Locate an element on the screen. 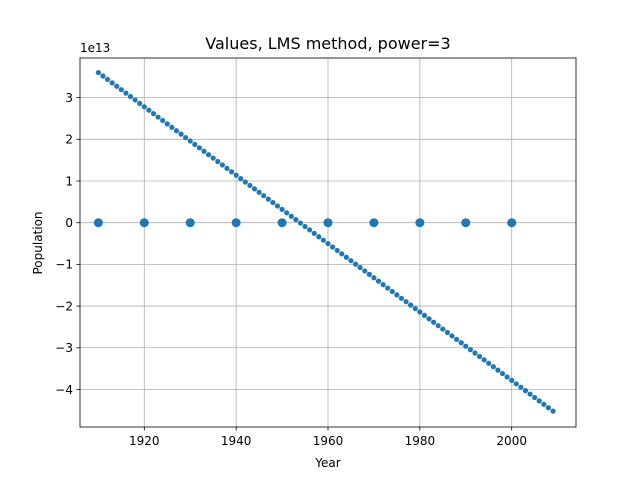 The width and height of the screenshot is (640, 480). x-tick-label: 1920 is located at coordinates (144, 441).